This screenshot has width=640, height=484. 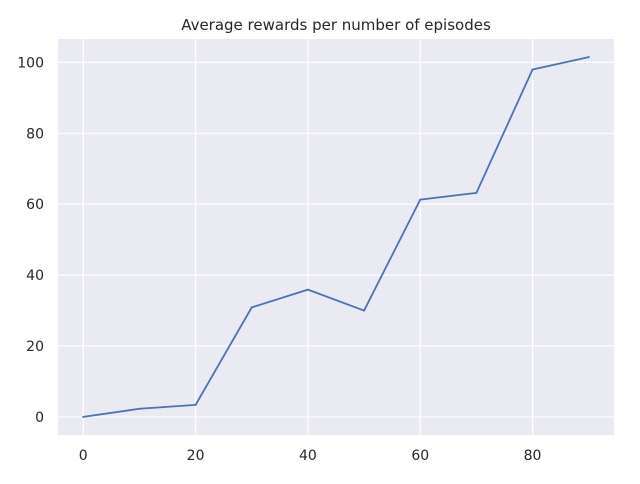 I want to click on y-tick-label: 20, so click(x=35, y=347).